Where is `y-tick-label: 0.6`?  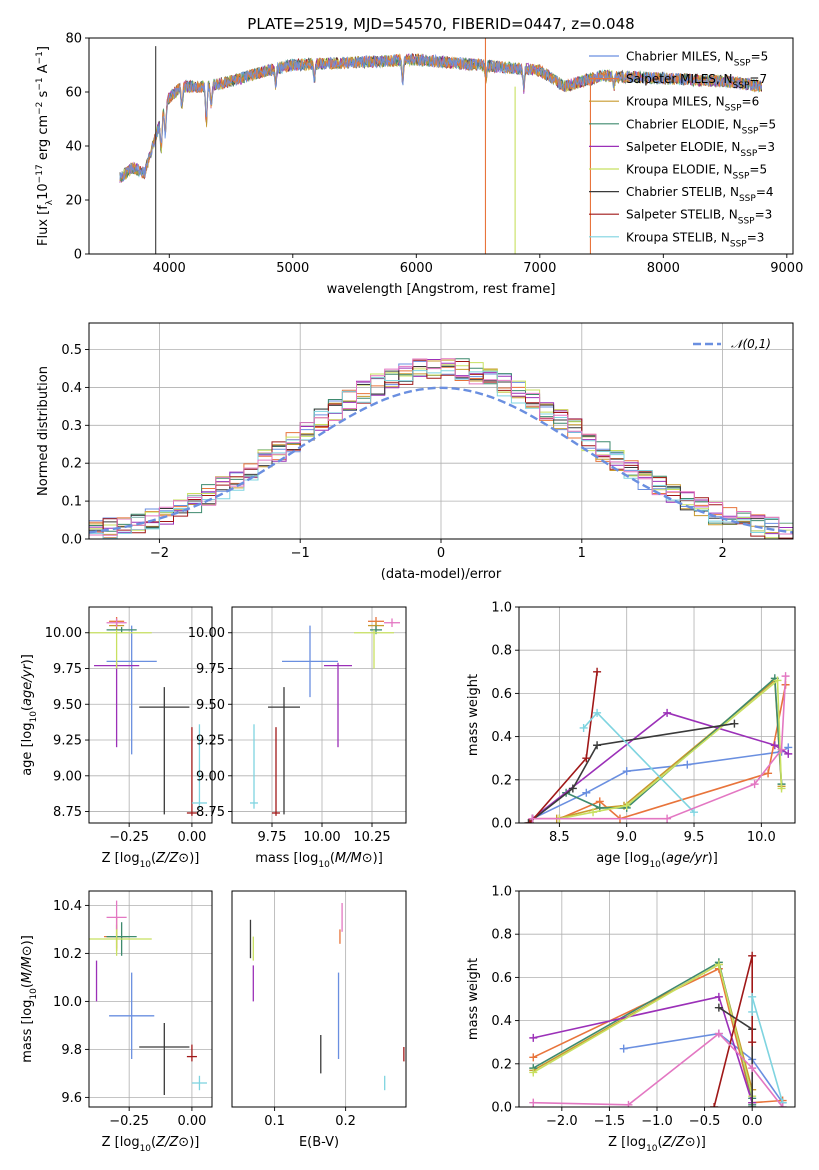
y-tick-label: 0.6 is located at coordinates (501, 978).